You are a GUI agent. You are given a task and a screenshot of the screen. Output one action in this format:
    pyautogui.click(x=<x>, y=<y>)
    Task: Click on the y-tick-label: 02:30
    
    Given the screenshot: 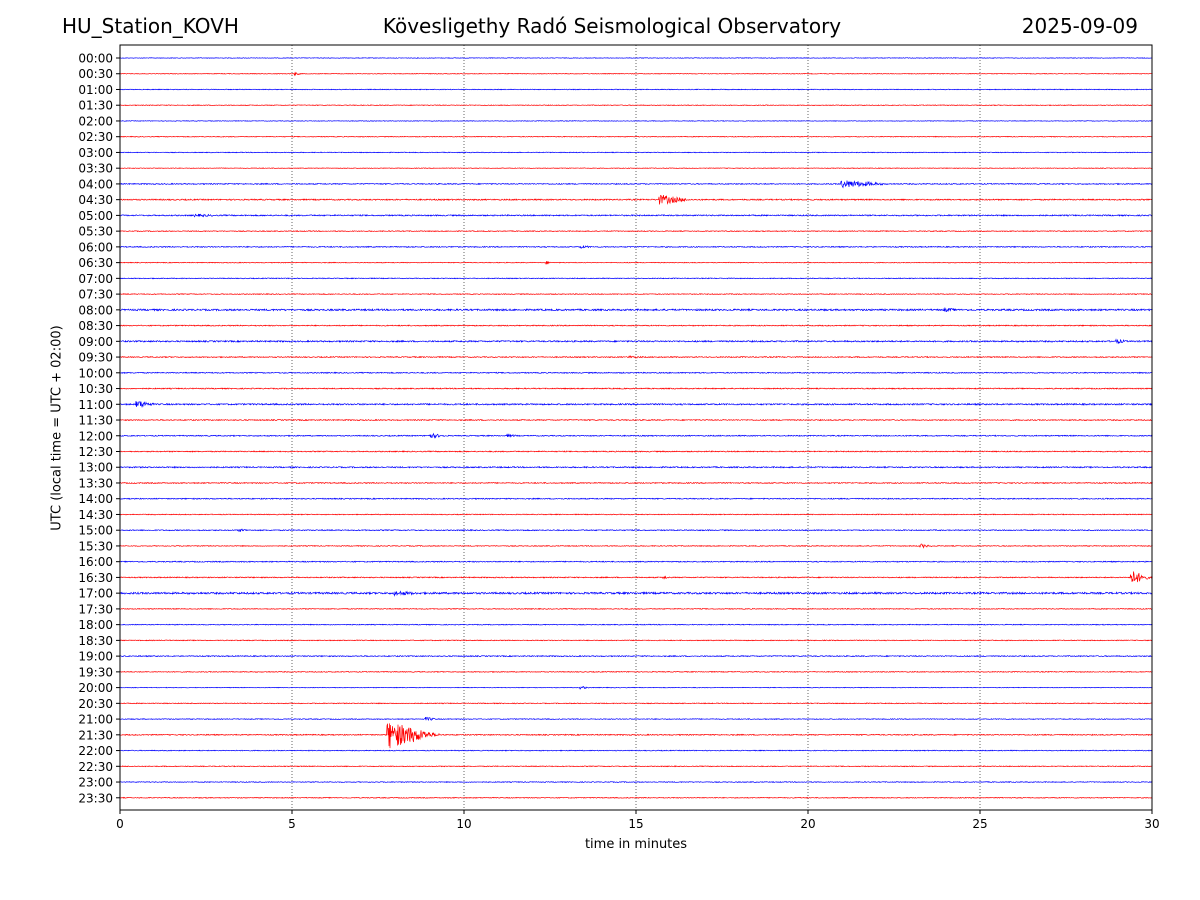 What is the action you would take?
    pyautogui.click(x=95, y=137)
    